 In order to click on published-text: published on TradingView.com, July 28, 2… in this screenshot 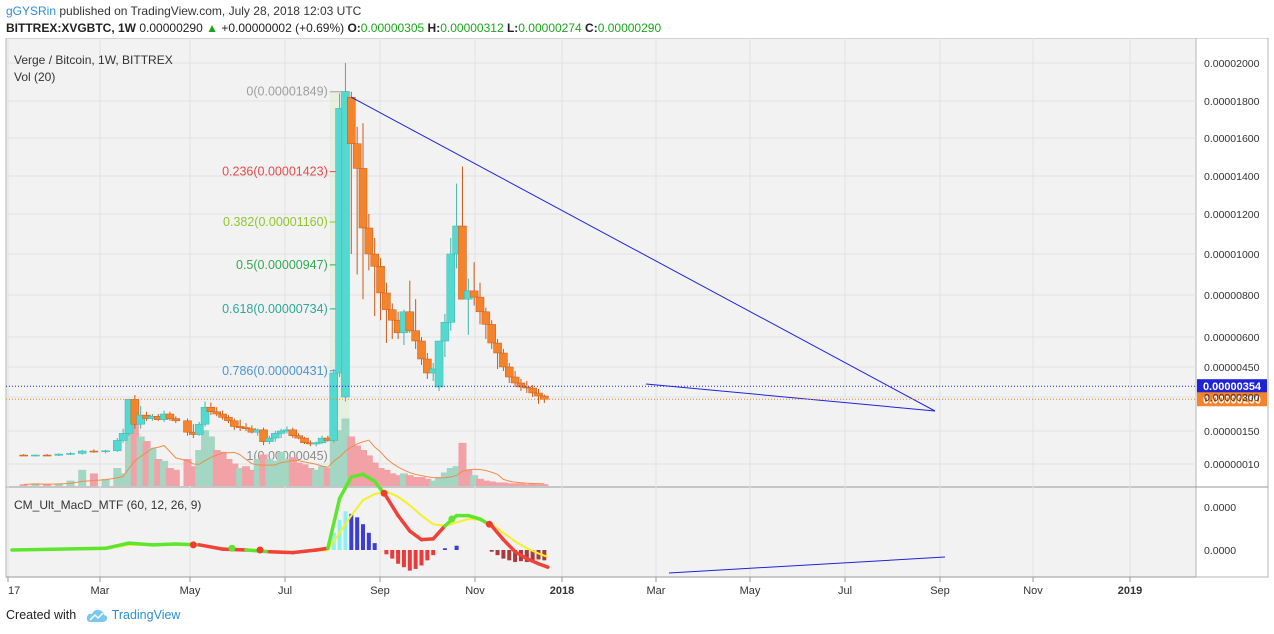, I will do `click(210, 11)`.